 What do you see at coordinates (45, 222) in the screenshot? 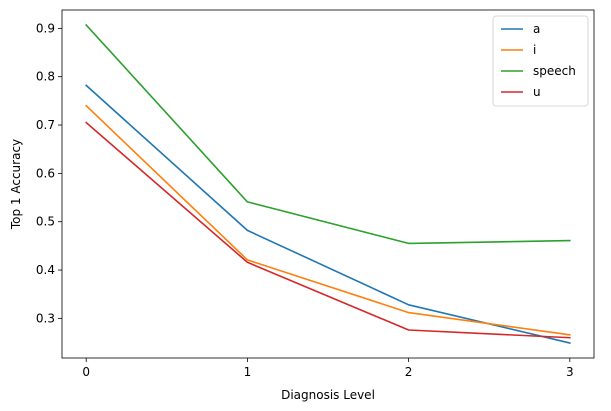
I see `y-tick-label: 0.5` at bounding box center [45, 222].